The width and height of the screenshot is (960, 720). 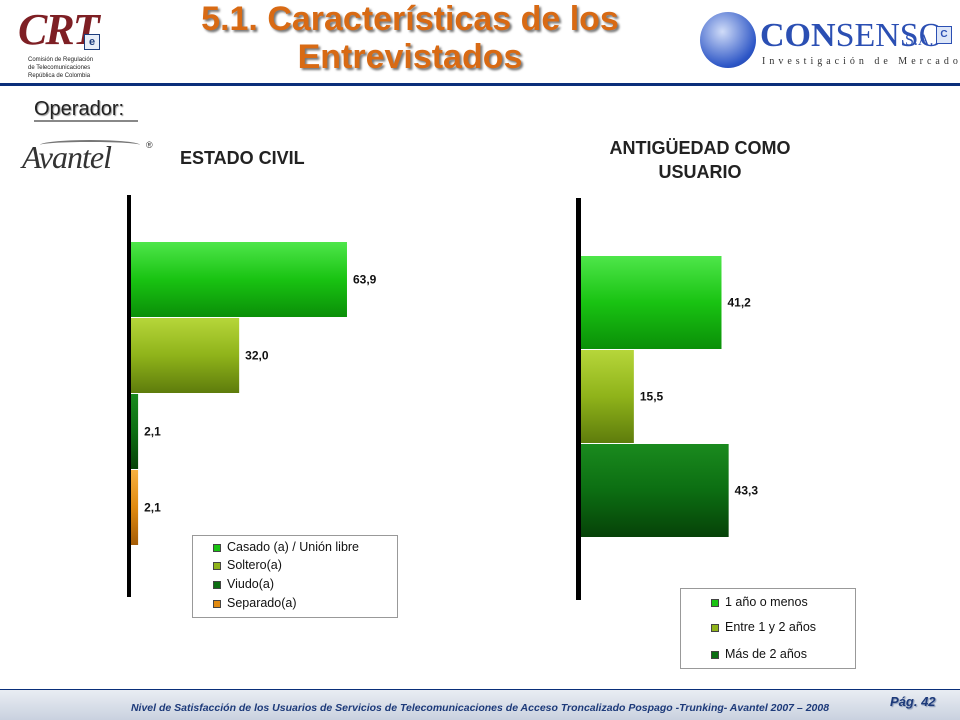 I want to click on legend-label-viudo: Viudo(a), so click(x=251, y=584).